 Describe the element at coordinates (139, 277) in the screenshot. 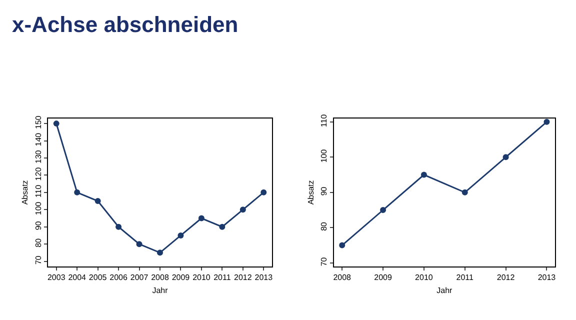

I see `x-tick-label: 2007` at that location.